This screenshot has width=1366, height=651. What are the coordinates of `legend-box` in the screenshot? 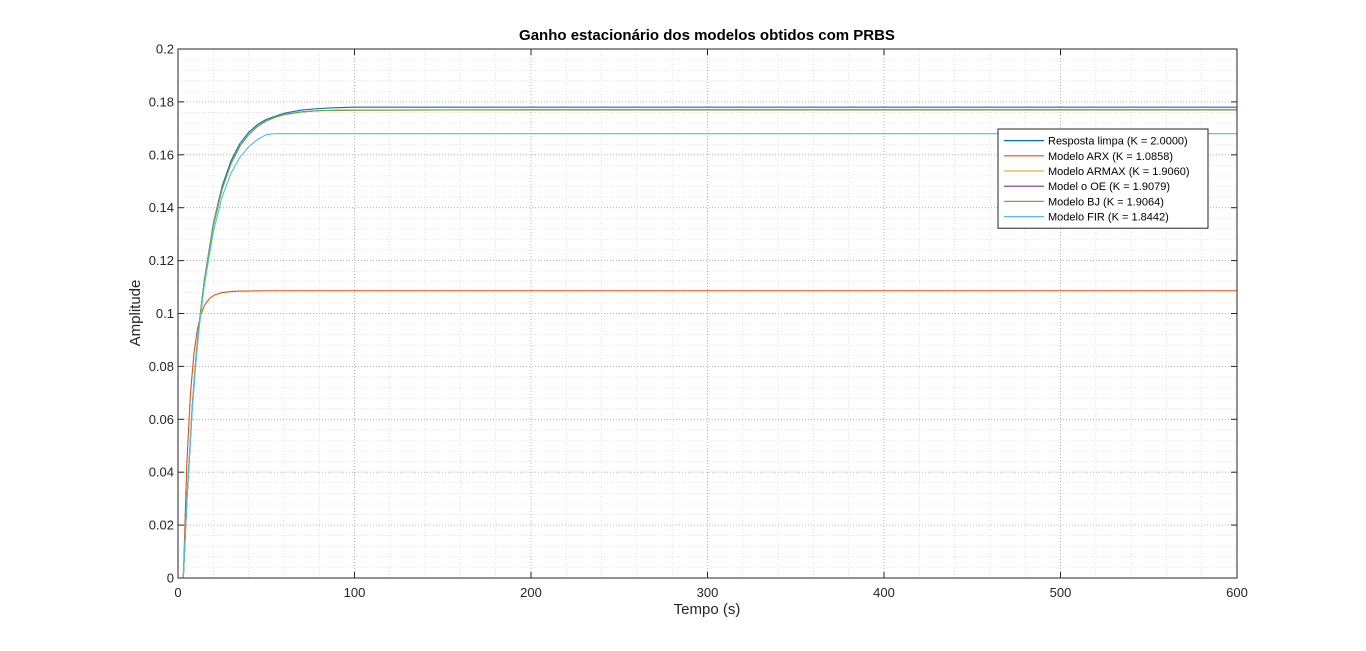 It's located at (1103, 178).